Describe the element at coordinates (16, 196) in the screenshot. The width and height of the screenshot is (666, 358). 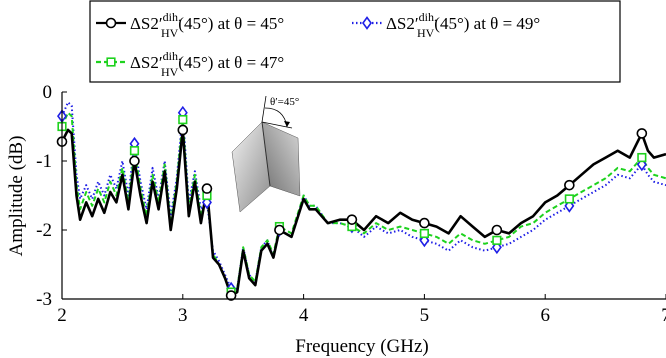
I see `y-axis-title: Amplitude (dB)` at that location.